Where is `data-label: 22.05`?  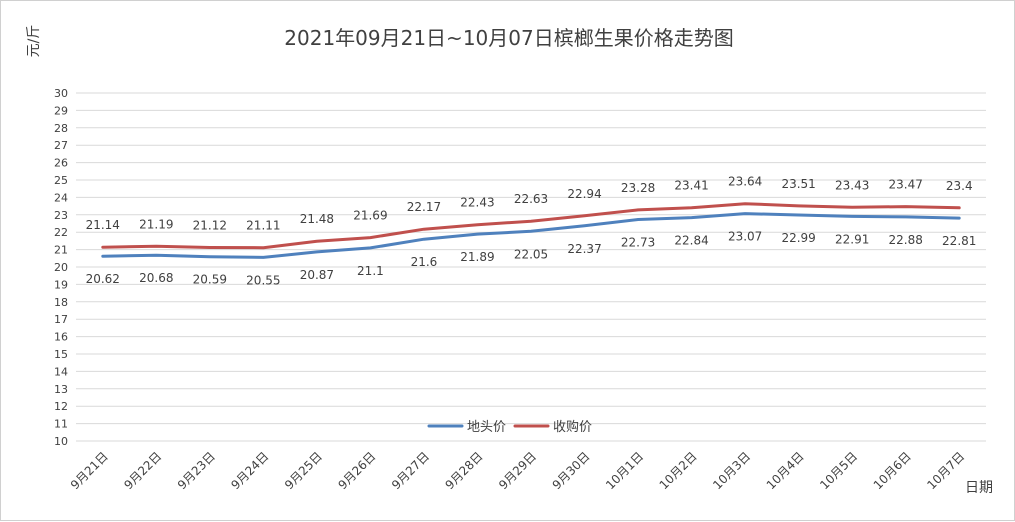
data-label: 22.05 is located at coordinates (531, 254).